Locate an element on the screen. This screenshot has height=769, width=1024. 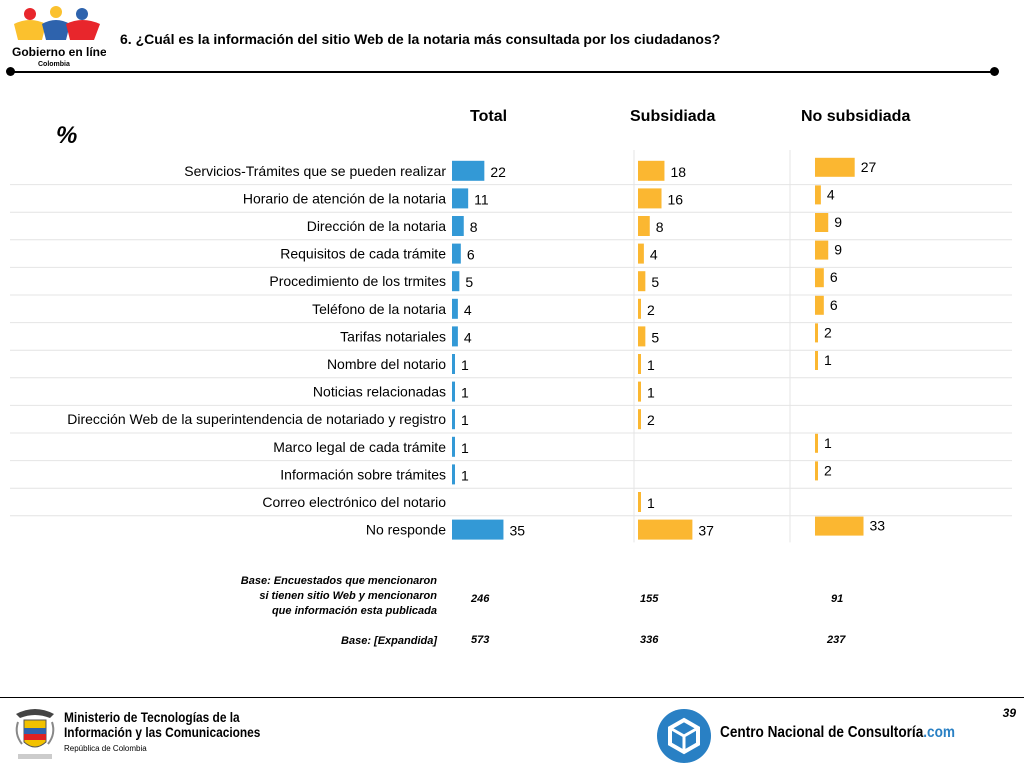
bar-subsidiada-correo-electronico-del-notario is located at coordinates (639, 502).